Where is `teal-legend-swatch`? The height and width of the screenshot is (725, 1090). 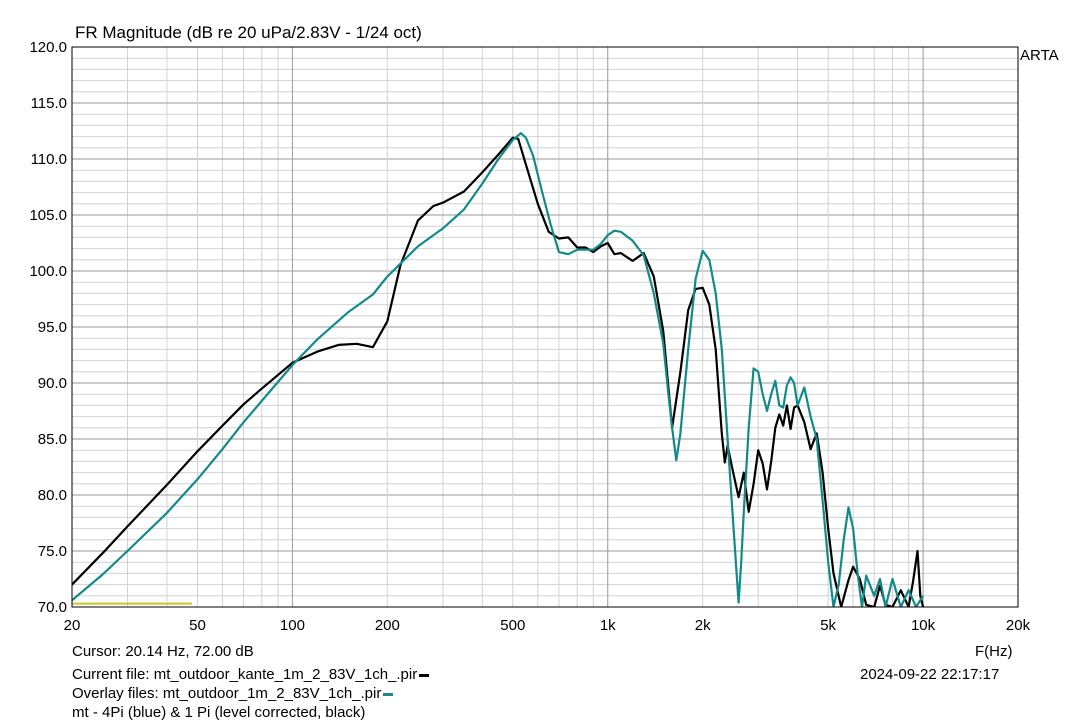 teal-legend-swatch is located at coordinates (388, 694).